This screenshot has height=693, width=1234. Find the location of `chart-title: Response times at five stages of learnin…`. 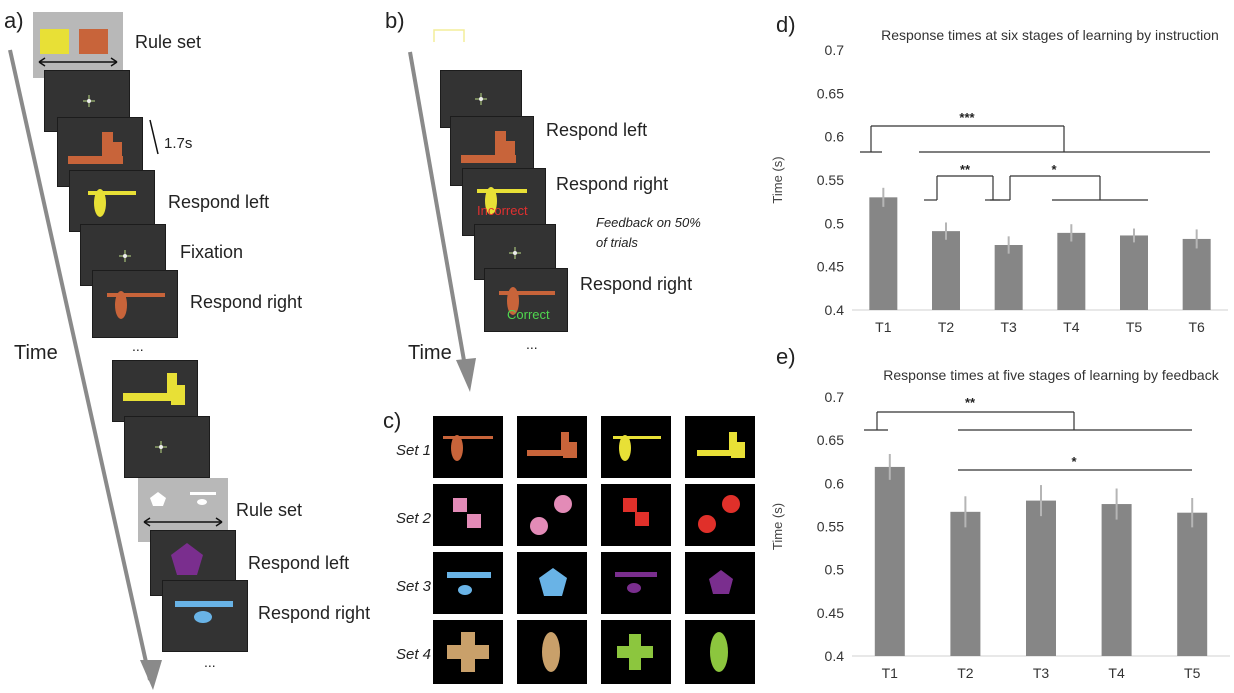

chart-title: Response times at five stages of learnin… is located at coordinates (1051, 375).